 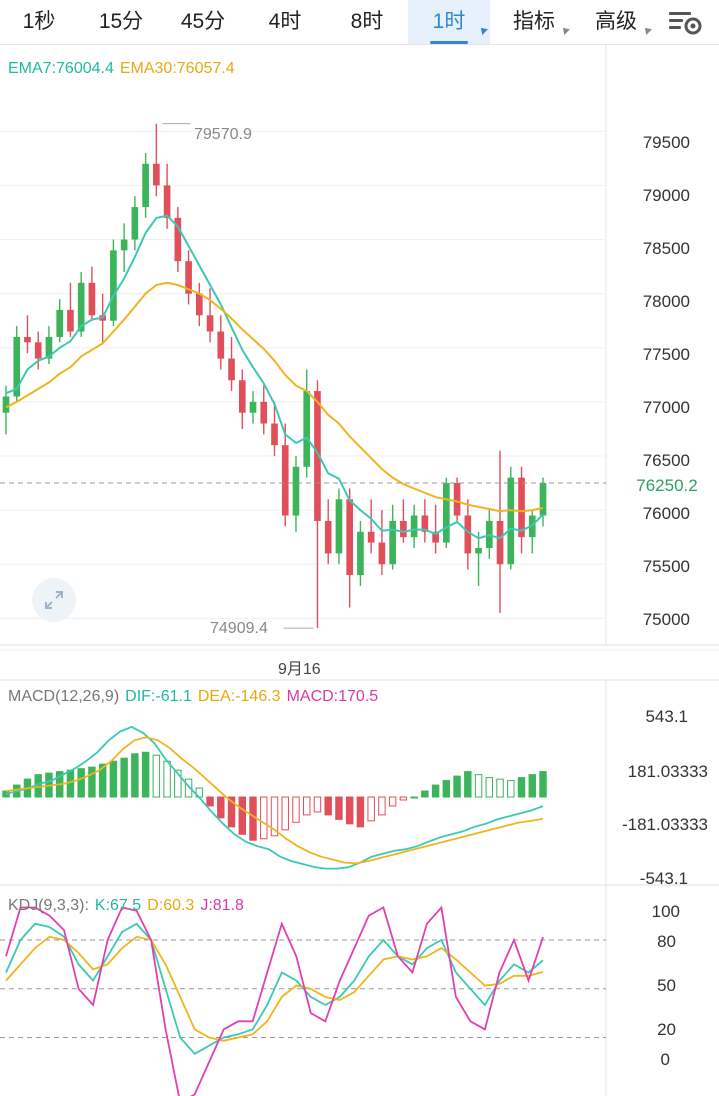 I want to click on macd-tick: 543.1, so click(x=666, y=716).